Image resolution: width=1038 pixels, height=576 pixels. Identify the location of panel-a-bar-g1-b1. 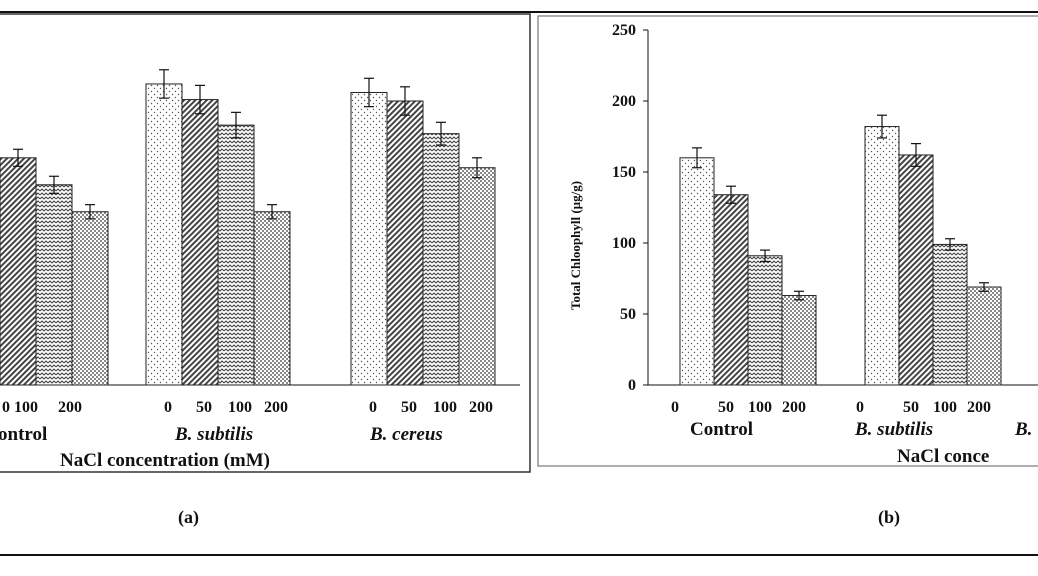
(200, 242).